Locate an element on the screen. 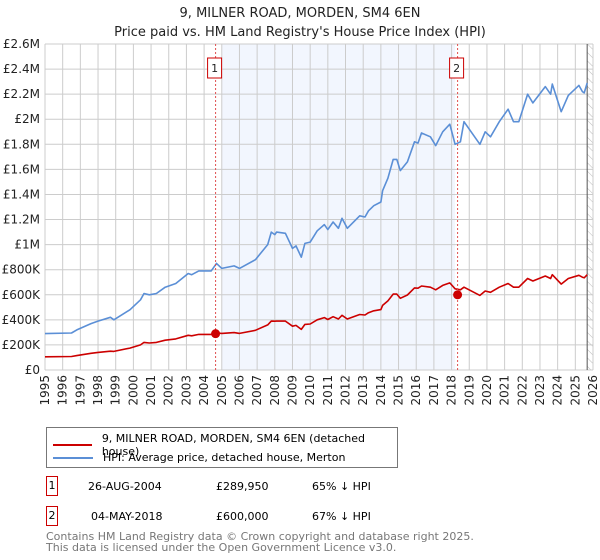 This screenshot has height=560, width=600. x-tick-label: 2026 is located at coordinates (593, 390).